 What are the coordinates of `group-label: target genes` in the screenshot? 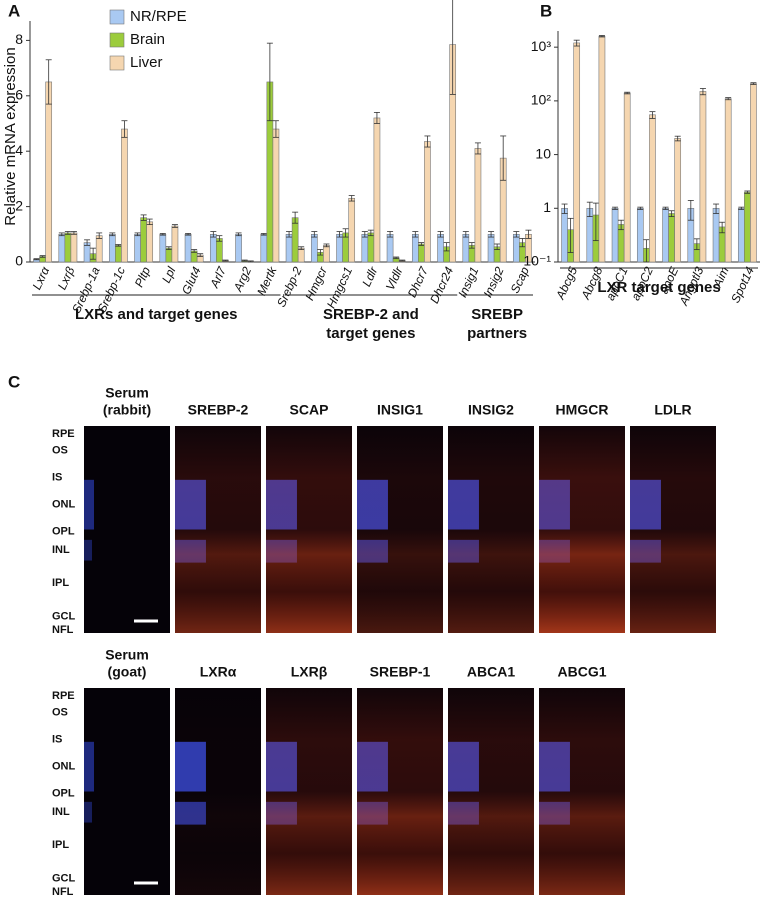 It's located at (370, 333).